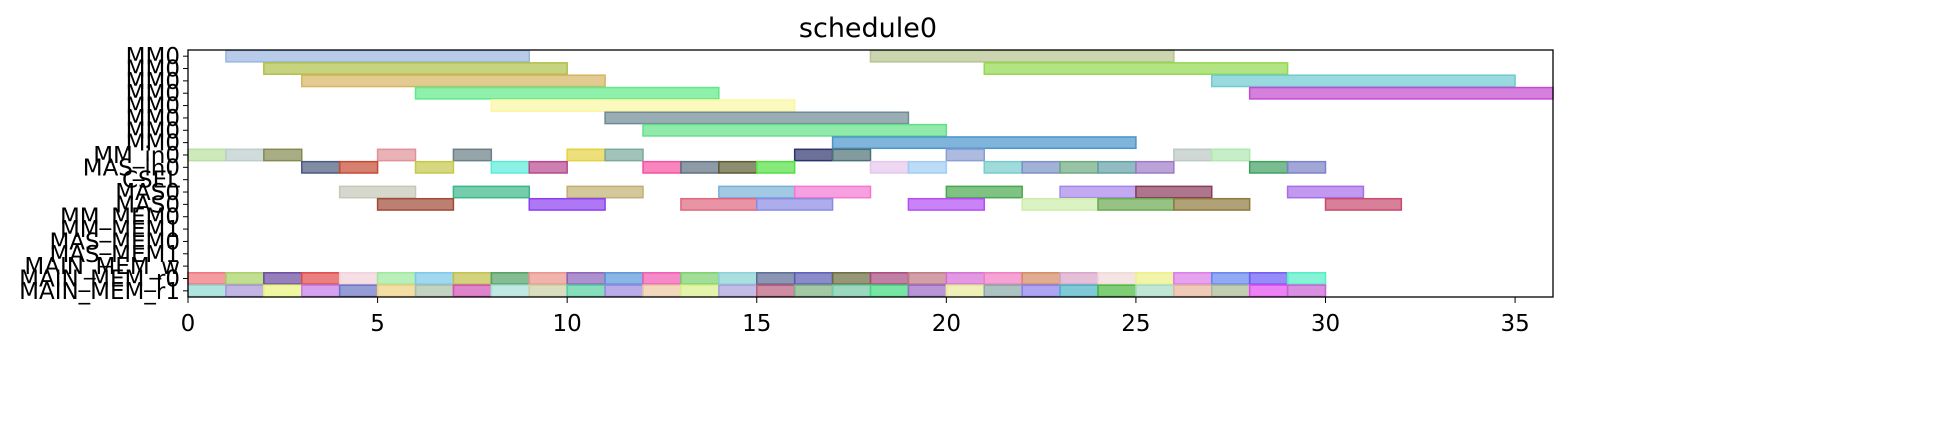 The image size is (1958, 438). I want to click on y-tick-label: CSEL, so click(151, 181).